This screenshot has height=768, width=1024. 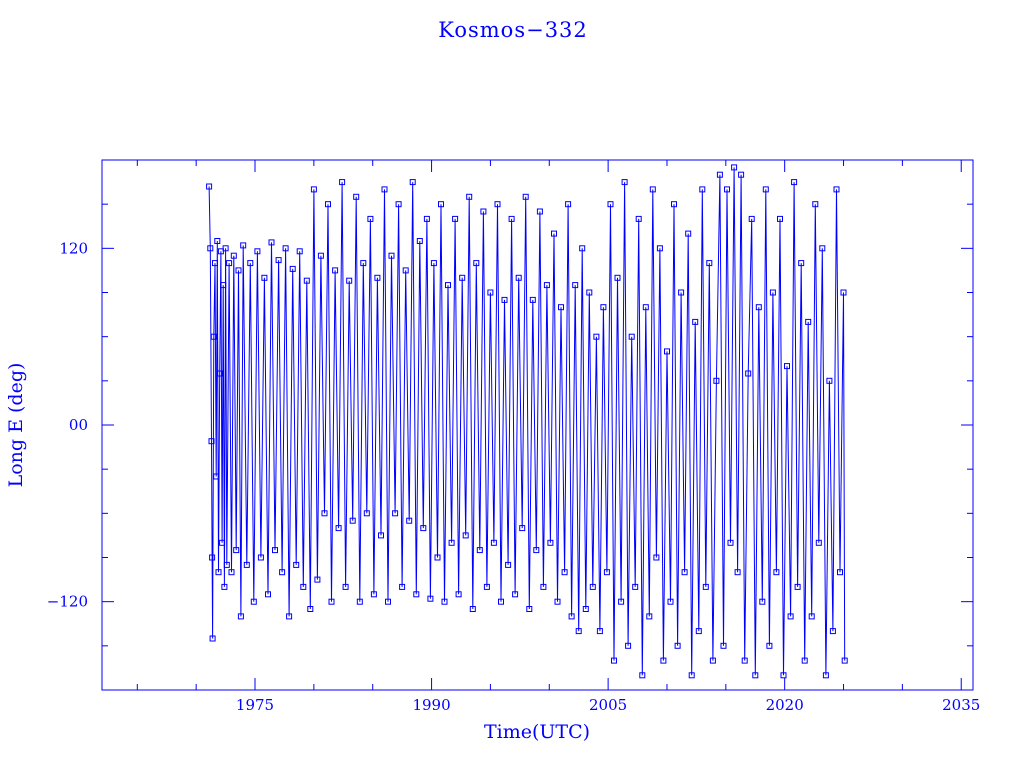 What do you see at coordinates (537, 732) in the screenshot?
I see `x-axis-label: Time(UTC)` at bounding box center [537, 732].